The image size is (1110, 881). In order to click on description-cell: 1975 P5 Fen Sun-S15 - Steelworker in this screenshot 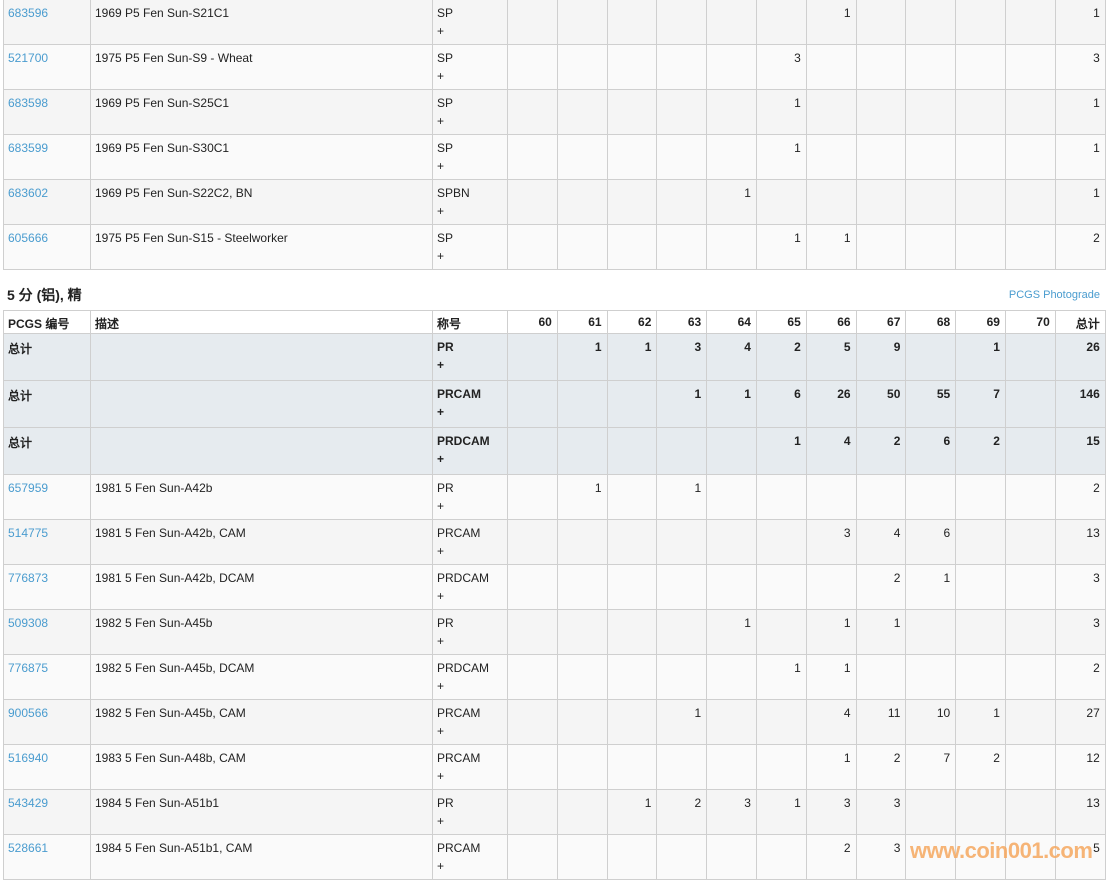, I will do `click(261, 247)`.